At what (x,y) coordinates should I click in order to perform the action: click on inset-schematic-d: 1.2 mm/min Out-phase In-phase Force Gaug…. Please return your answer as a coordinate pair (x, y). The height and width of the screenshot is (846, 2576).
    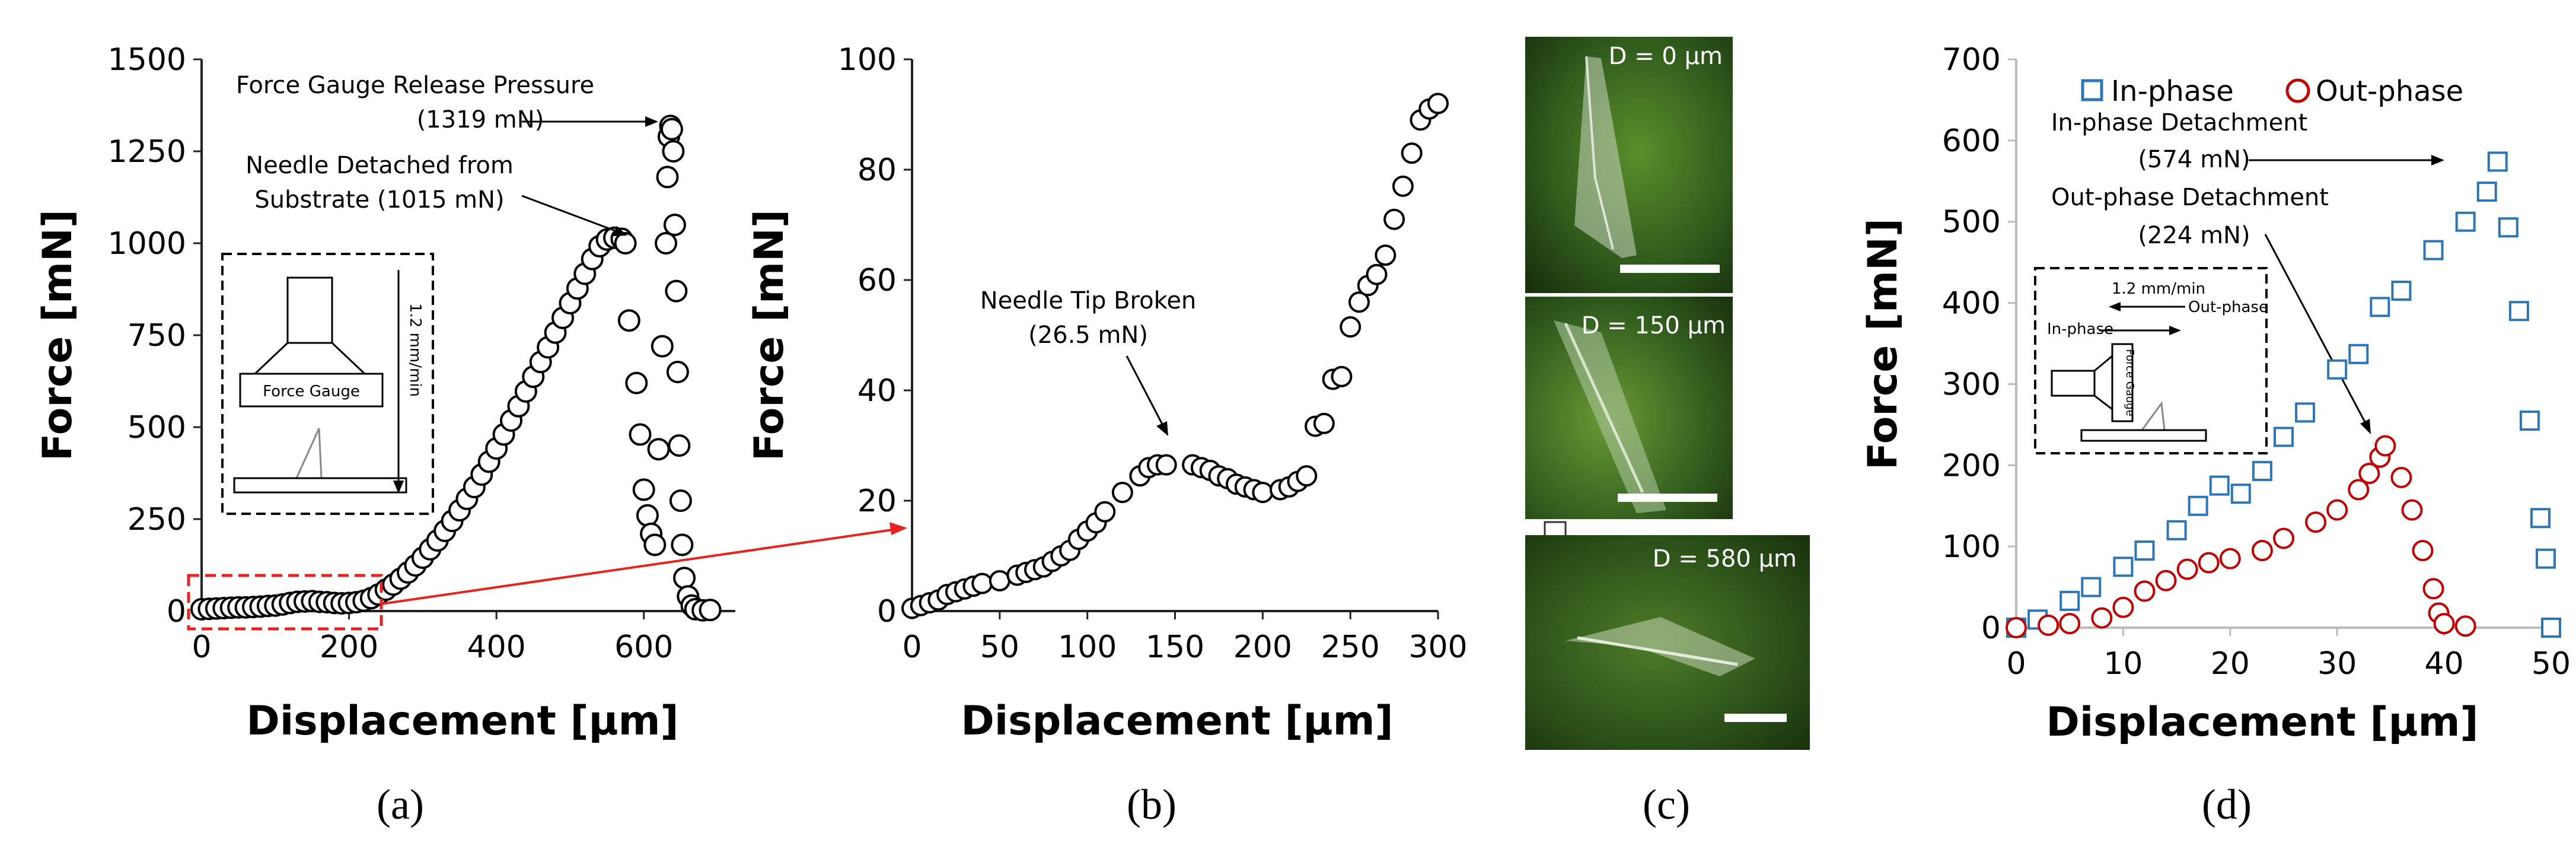
    Looking at the image, I should click on (2151, 360).